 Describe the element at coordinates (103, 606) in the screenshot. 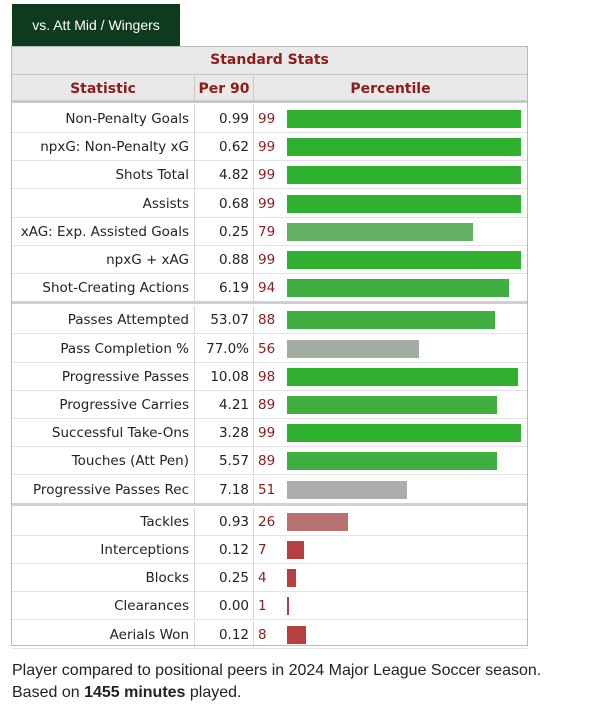

I see `statistic-label: Clearances` at that location.